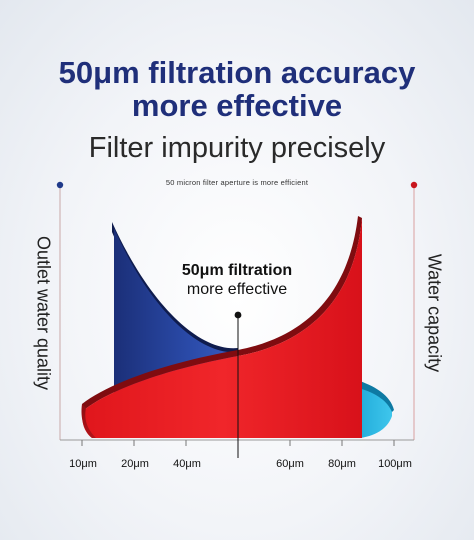 This screenshot has height=540, width=474. What do you see at coordinates (187, 464) in the screenshot?
I see `tick-label-40um: 40μm` at bounding box center [187, 464].